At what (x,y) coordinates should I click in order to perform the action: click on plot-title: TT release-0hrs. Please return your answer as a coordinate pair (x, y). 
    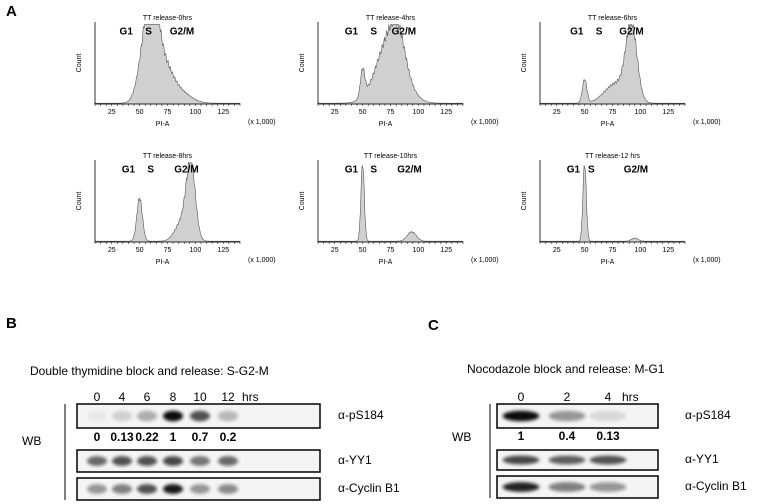
    Looking at the image, I should click on (168, 18).